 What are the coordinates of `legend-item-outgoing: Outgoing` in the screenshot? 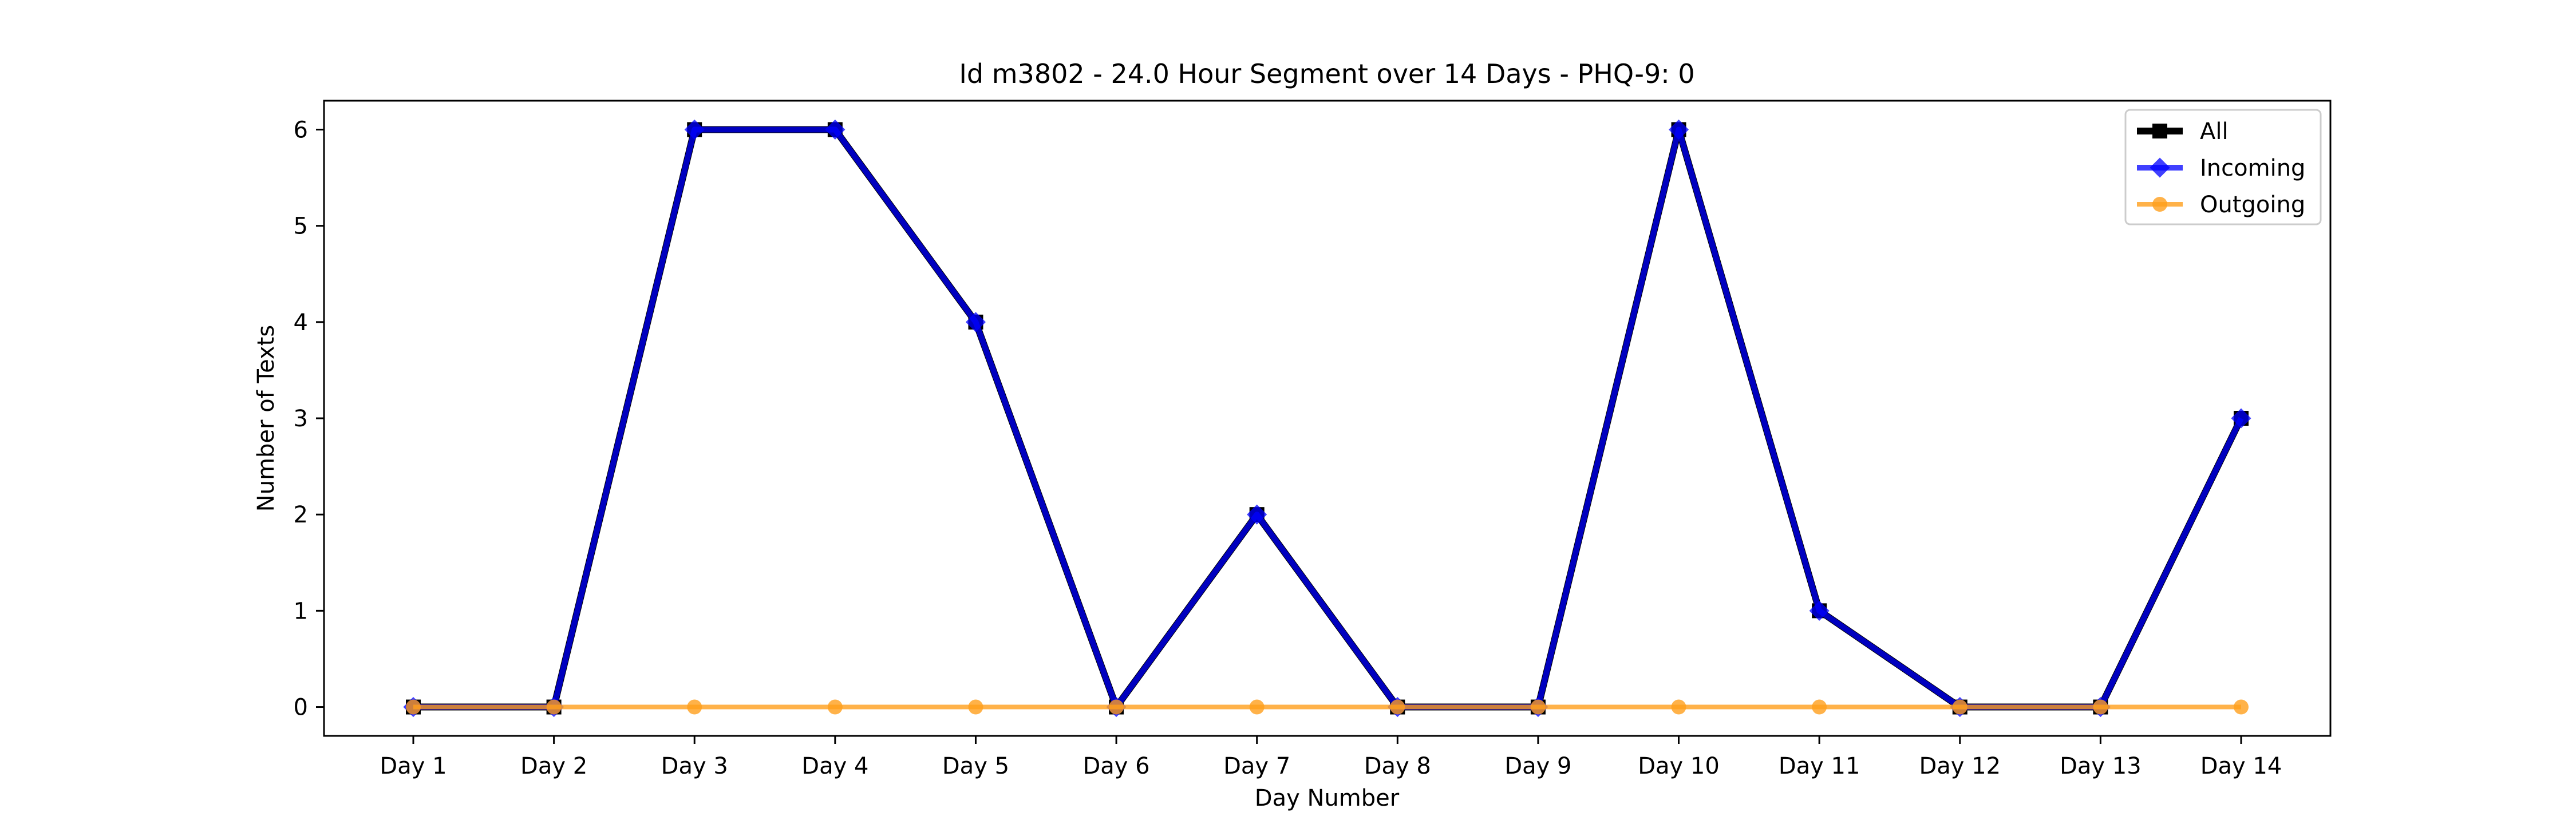 It's located at (2221, 205).